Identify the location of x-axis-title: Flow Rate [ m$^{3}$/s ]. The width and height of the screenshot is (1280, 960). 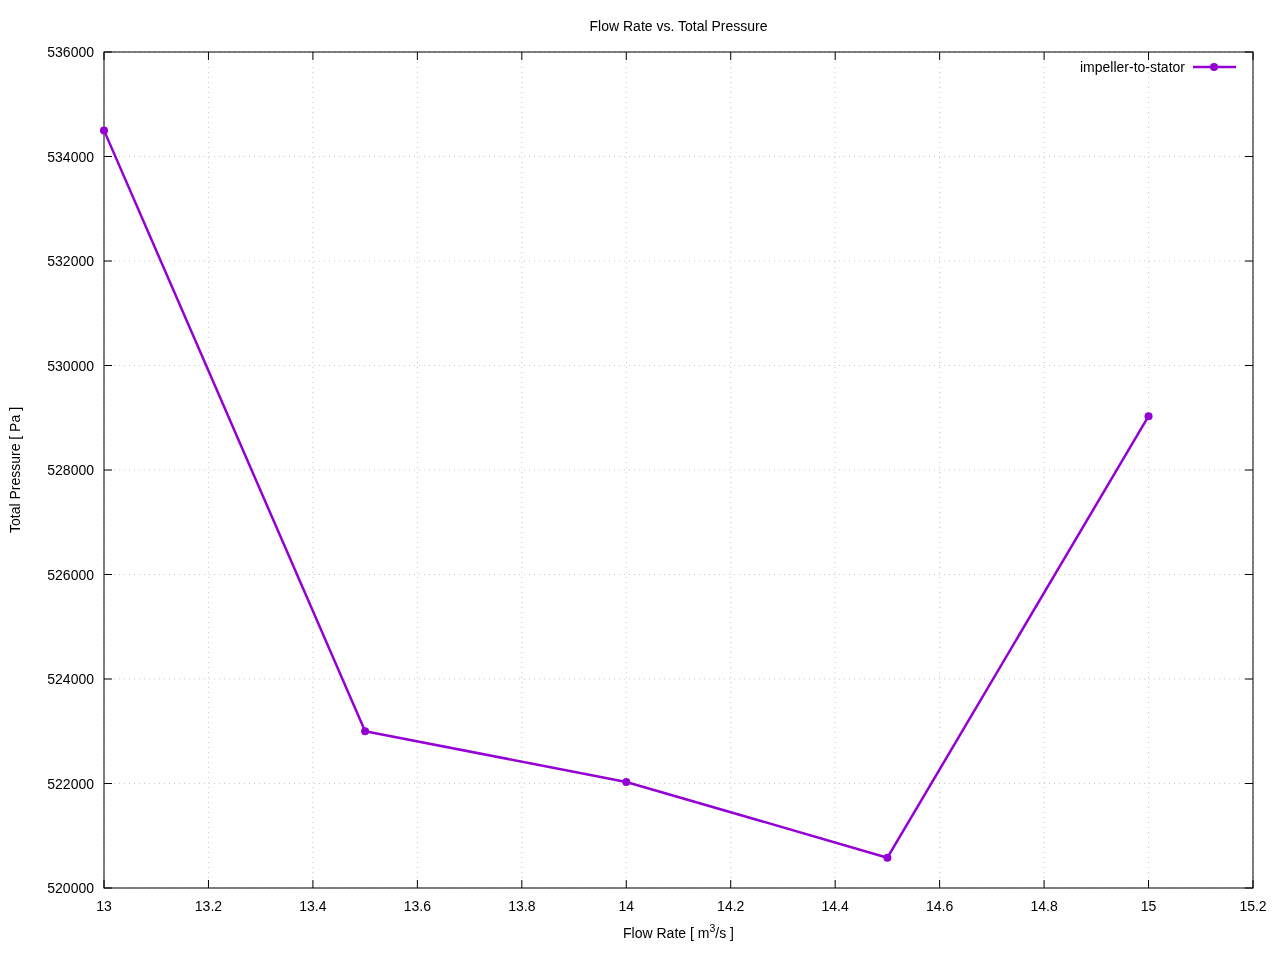
(678, 931).